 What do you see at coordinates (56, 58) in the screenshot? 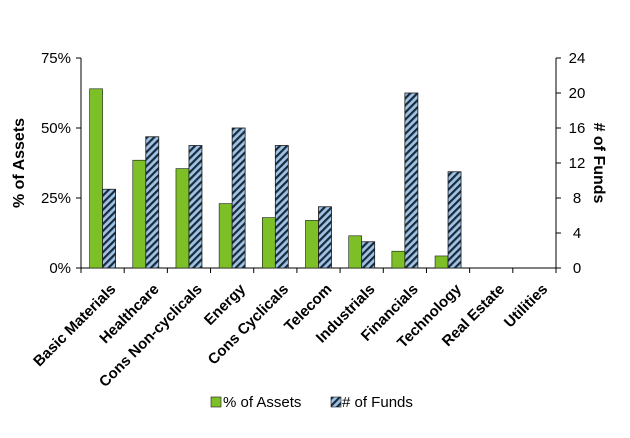
I see `left-tick-label: 75%` at bounding box center [56, 58].